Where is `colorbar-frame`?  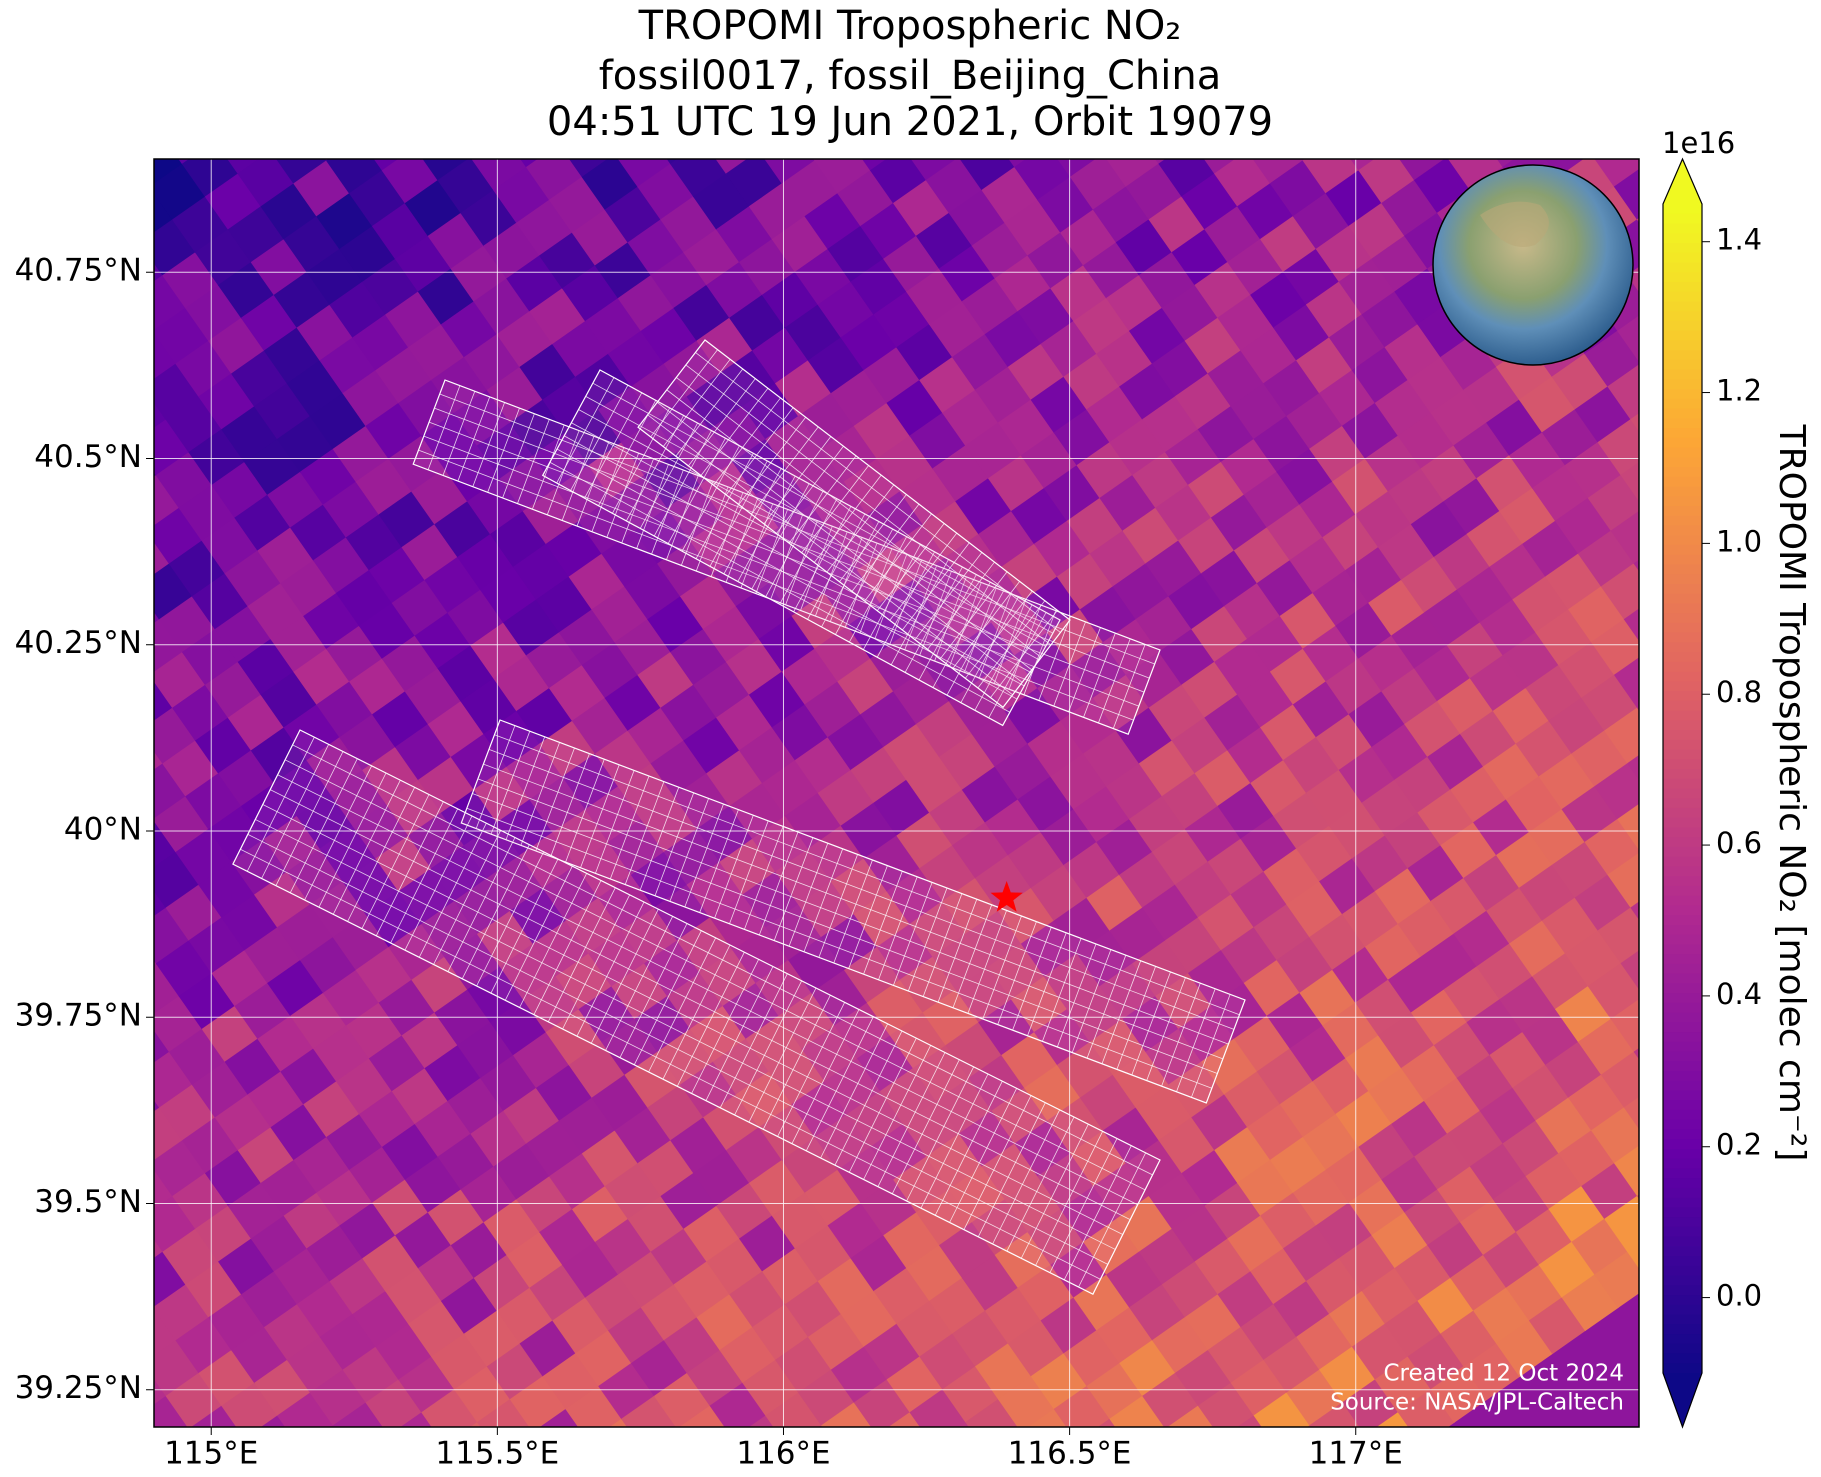
colorbar-frame is located at coordinates (1682, 793).